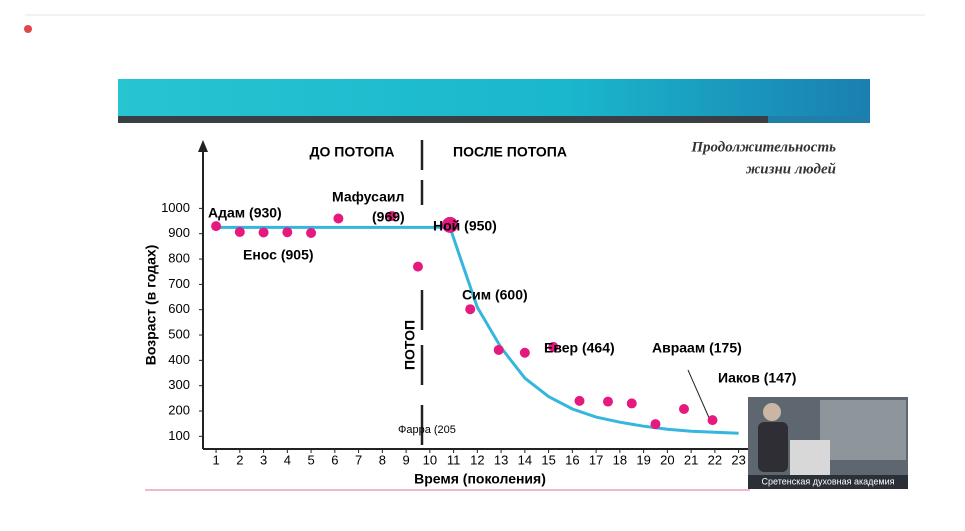  What do you see at coordinates (179, 283) in the screenshot?
I see `y-tick-label: 700` at bounding box center [179, 283].